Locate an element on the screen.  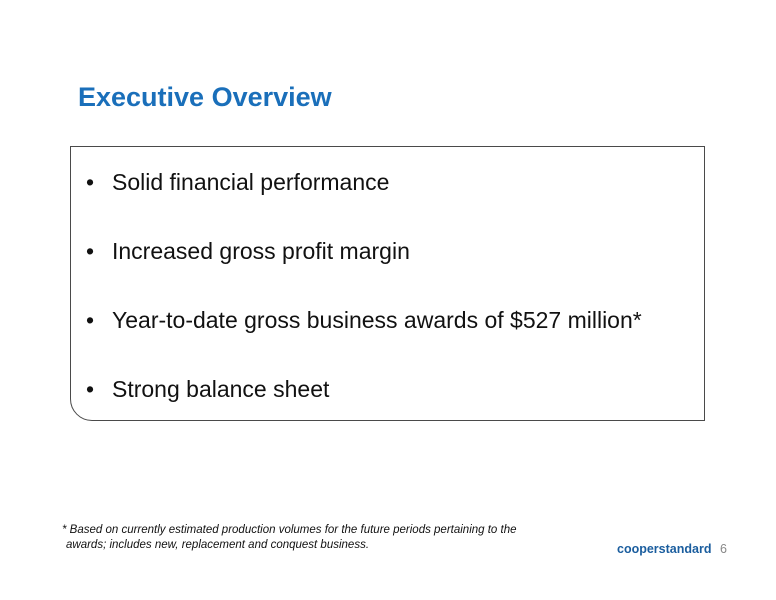
bullet-item: • Solid financial performance is located at coordinates (237, 182).